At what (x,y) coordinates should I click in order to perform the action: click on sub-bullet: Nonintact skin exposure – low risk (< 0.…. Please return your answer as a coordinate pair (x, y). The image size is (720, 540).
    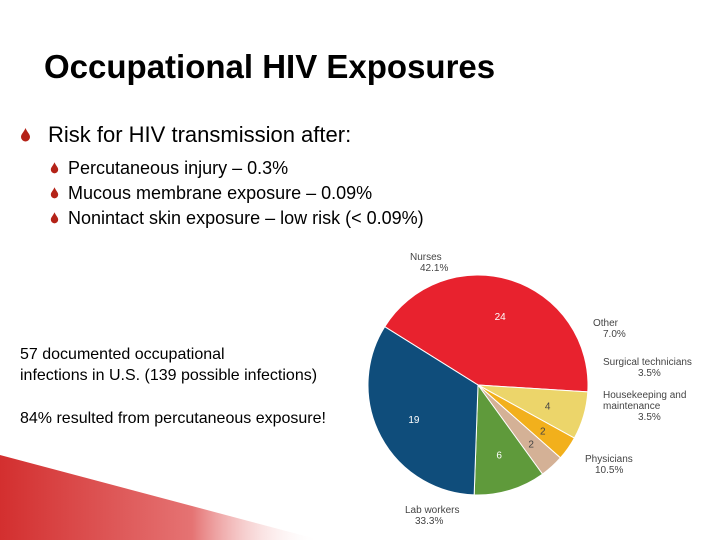
    Looking at the image, I should click on (237, 218).